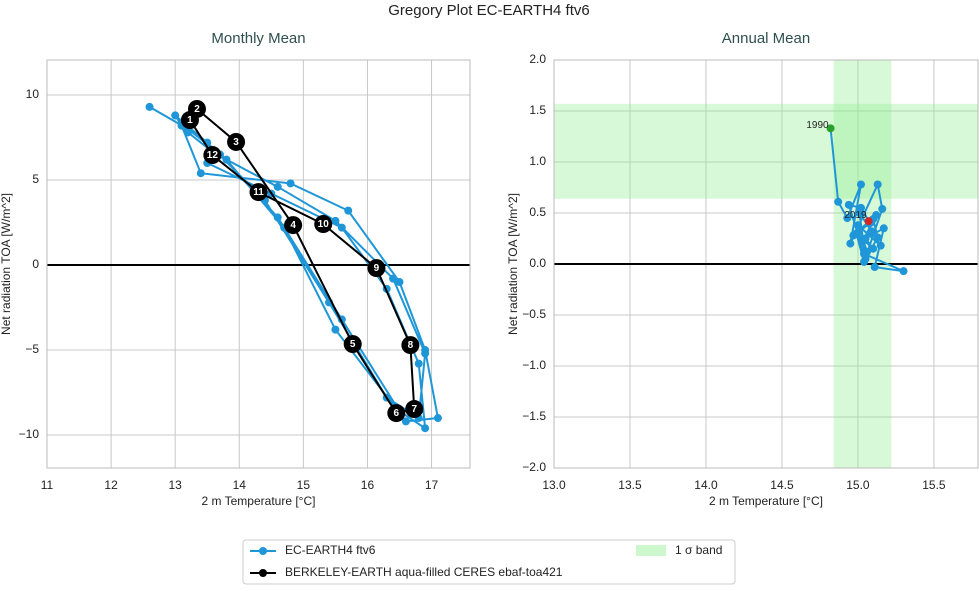 The height and width of the screenshot is (591, 979). What do you see at coordinates (706, 485) in the screenshot?
I see `x-tick-label: 14.0` at bounding box center [706, 485].